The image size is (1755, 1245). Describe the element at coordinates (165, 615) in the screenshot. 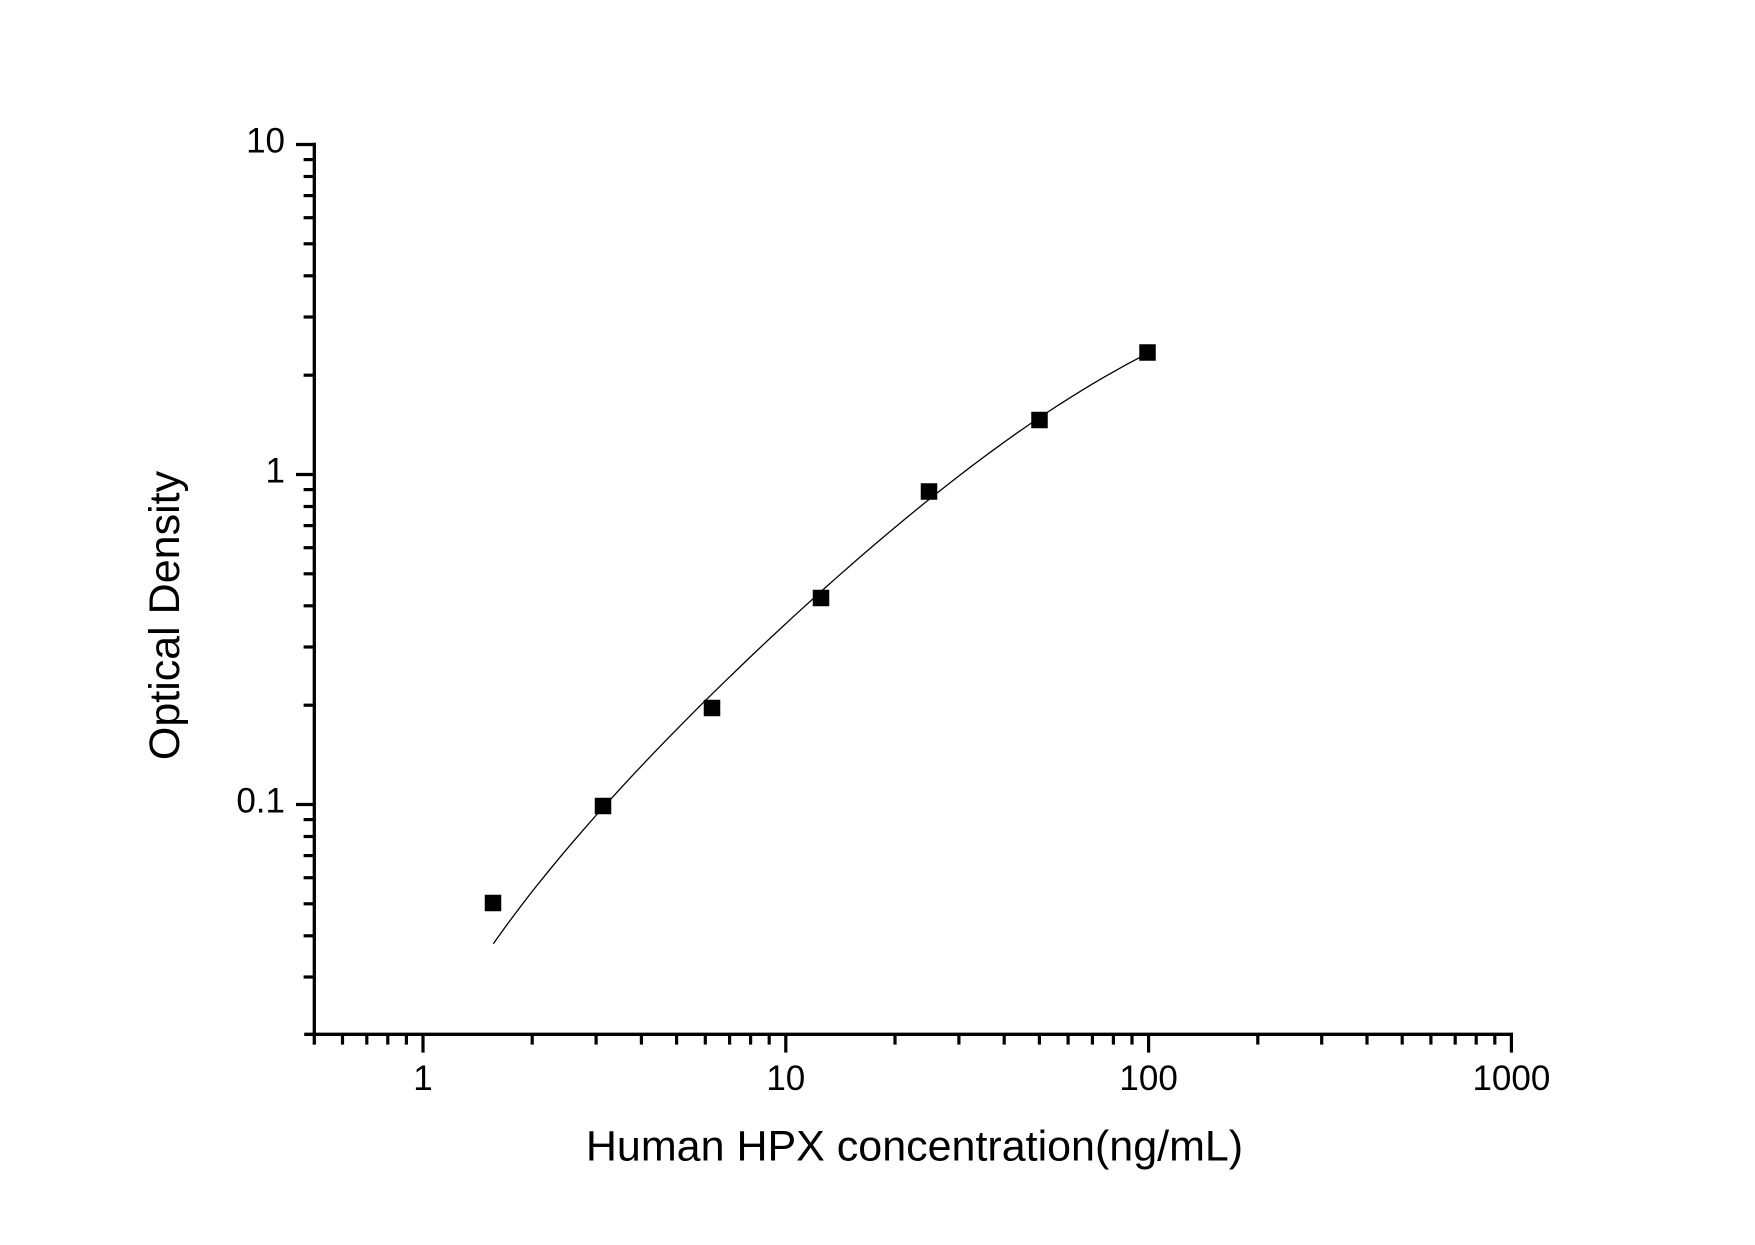

I see `svg-text: Optical Density` at that location.